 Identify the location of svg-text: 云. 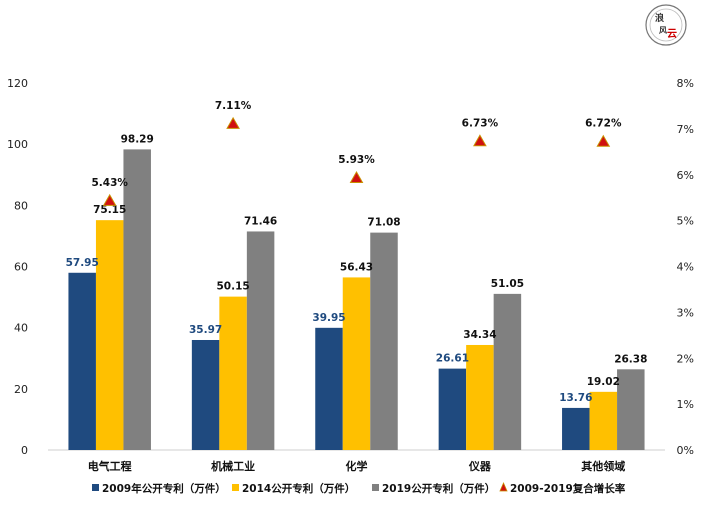
(672, 34).